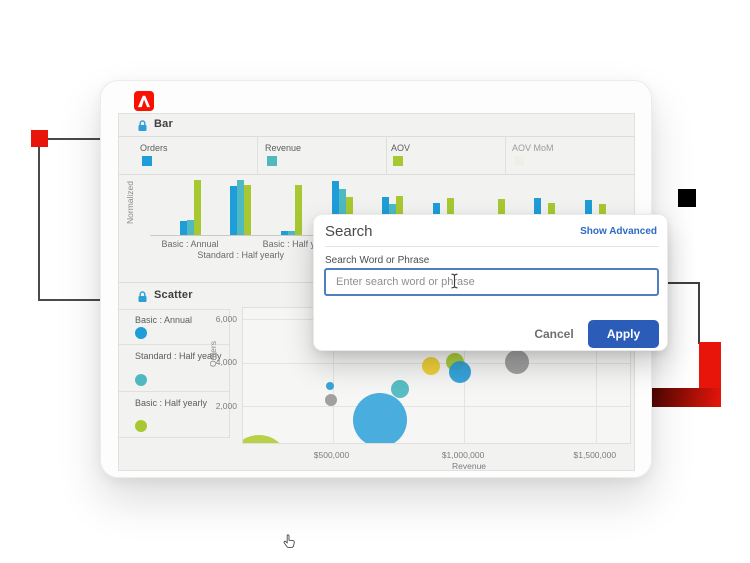 This screenshot has height=563, width=750. Describe the element at coordinates (570, 155) in the screenshot. I see `legend-item-aov-mom: AOV MoM` at that location.